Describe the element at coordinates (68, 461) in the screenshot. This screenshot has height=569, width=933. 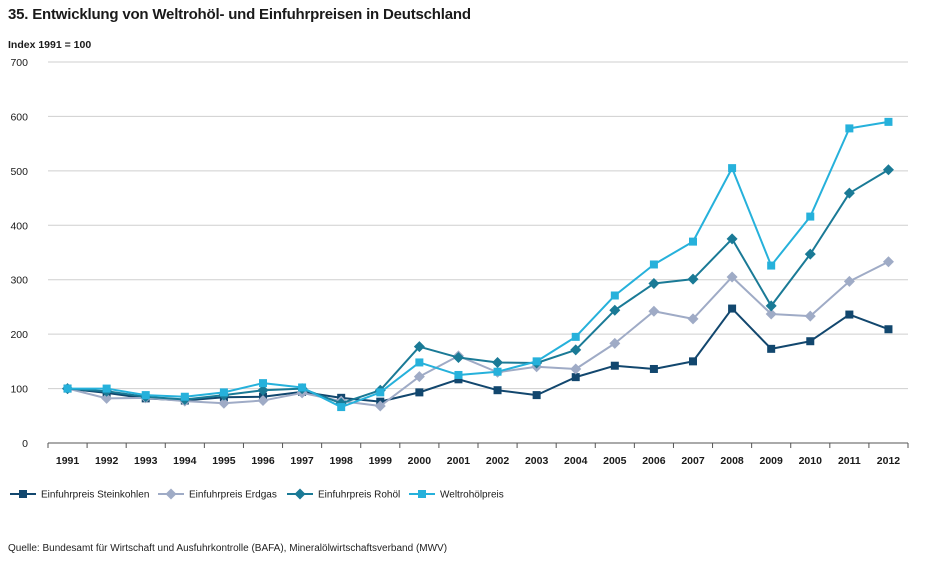
I see `x-tick-label: 1991` at that location.